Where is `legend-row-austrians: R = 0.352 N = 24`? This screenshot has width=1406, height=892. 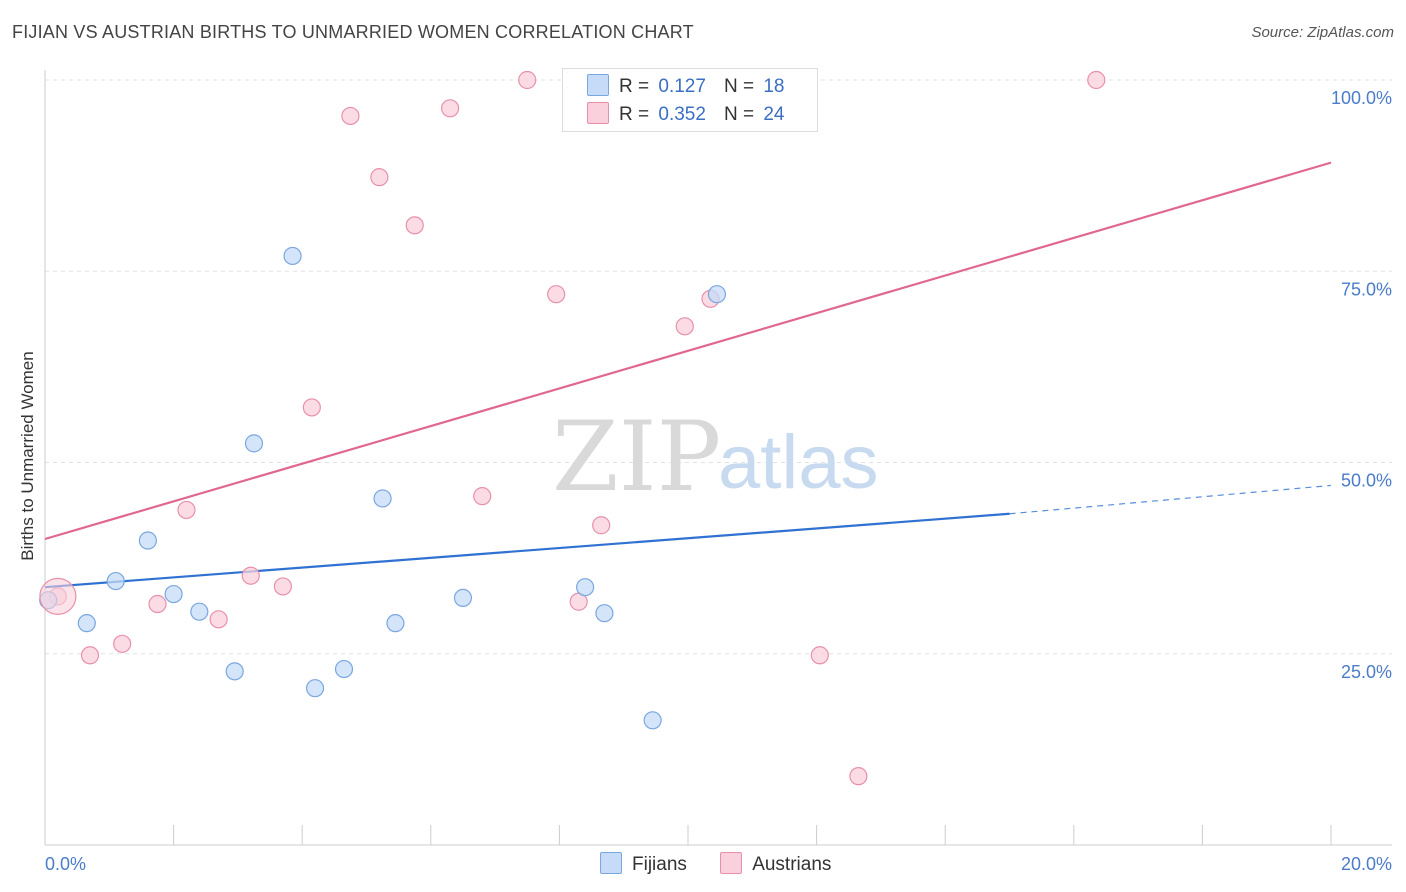 legend-row-austrians: R = 0.352 N = 24 is located at coordinates (685, 114).